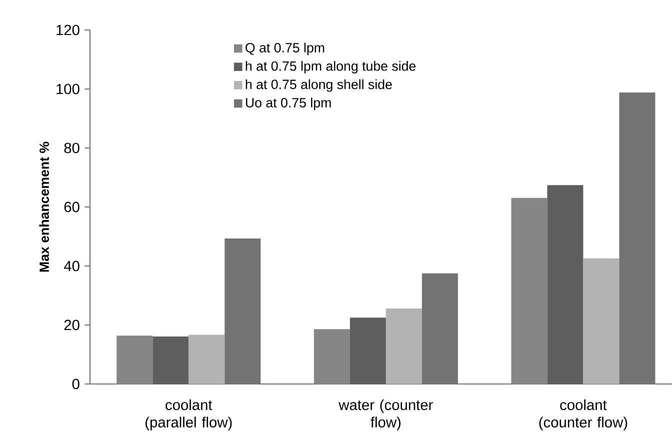 This screenshot has height=445, width=672. What do you see at coordinates (72, 325) in the screenshot?
I see `y-tick-label: 20` at bounding box center [72, 325].